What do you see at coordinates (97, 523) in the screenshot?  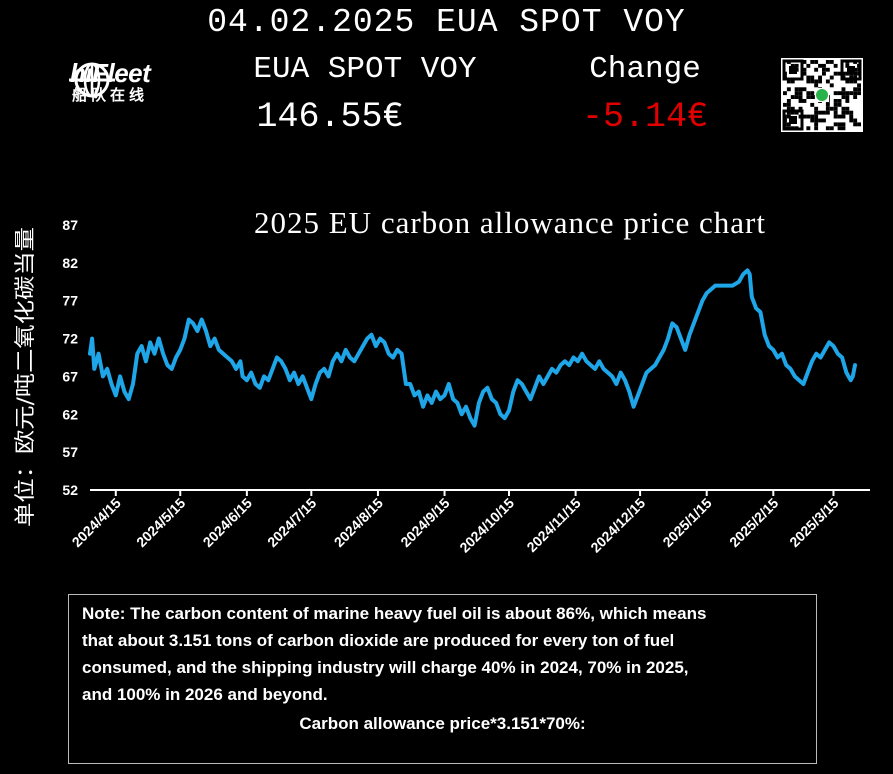 I see `x-tick-label: 2024/4/15` at bounding box center [97, 523].